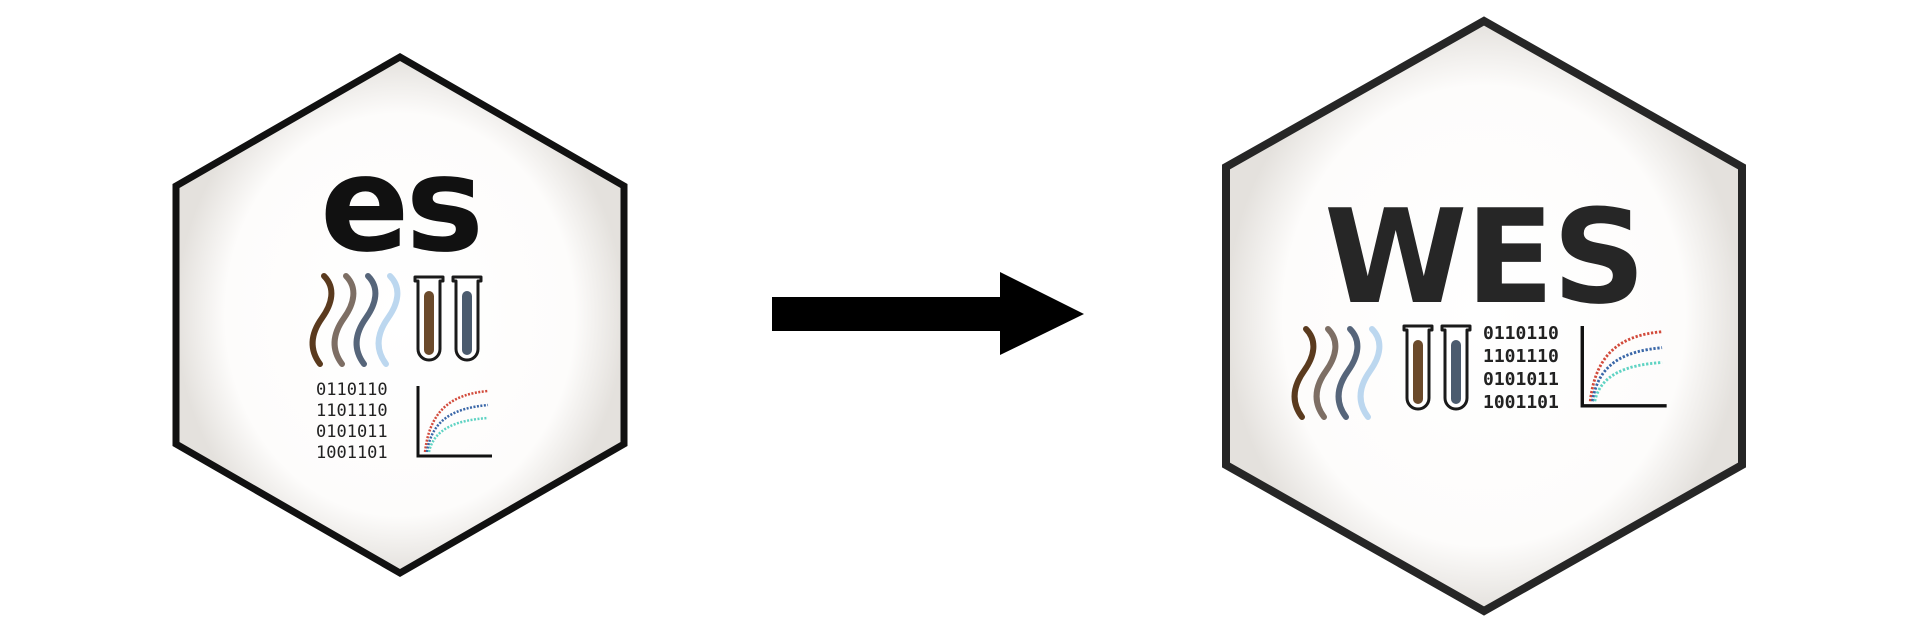  What do you see at coordinates (400, 205) in the screenshot?
I see `left-logo-title: es` at bounding box center [400, 205].